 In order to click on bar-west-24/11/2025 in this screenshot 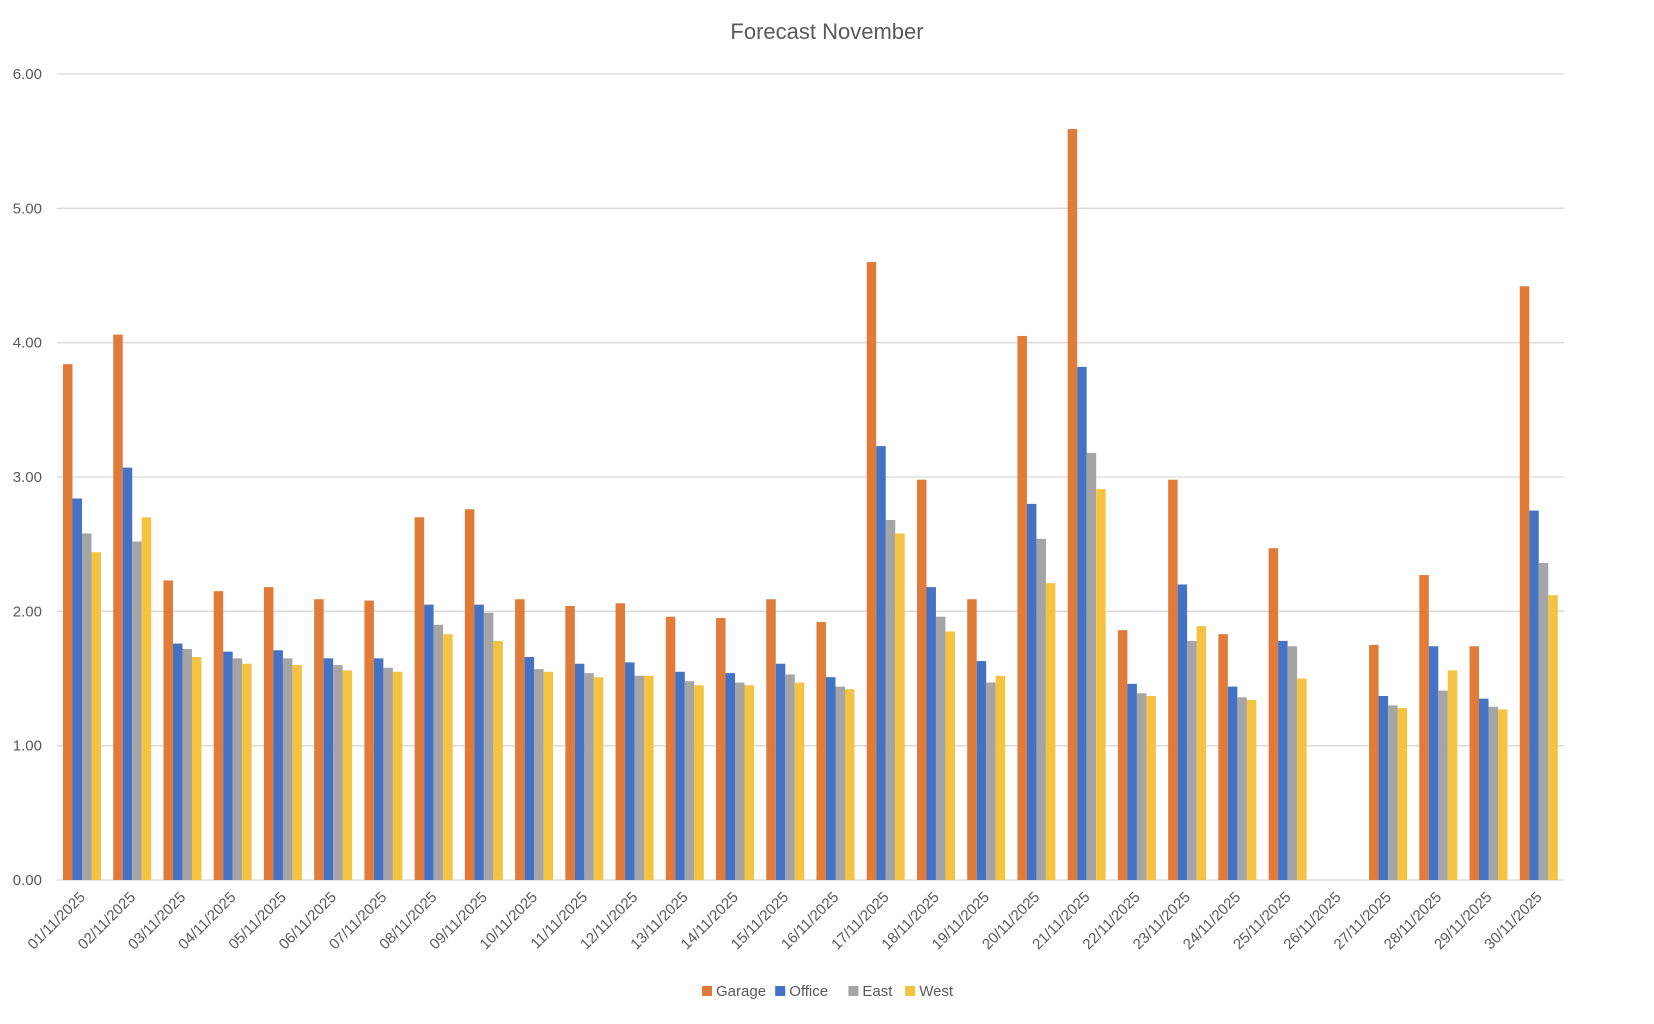, I will do `click(1251, 789)`.